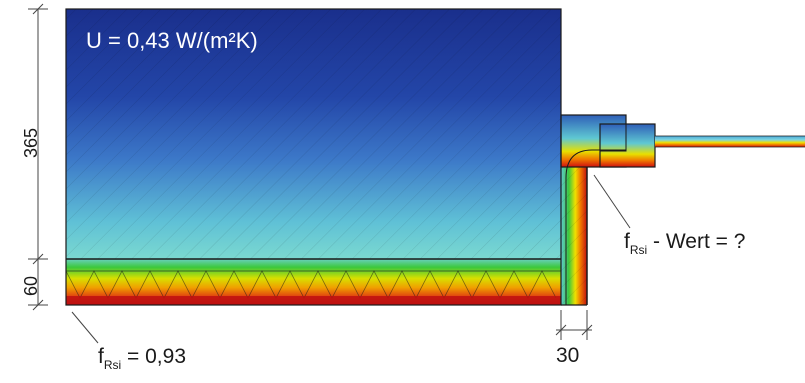 The height and width of the screenshot is (383, 805). What do you see at coordinates (172, 40) in the screenshot?
I see `u-value-label: U = 0,43 W/(m²K)` at bounding box center [172, 40].